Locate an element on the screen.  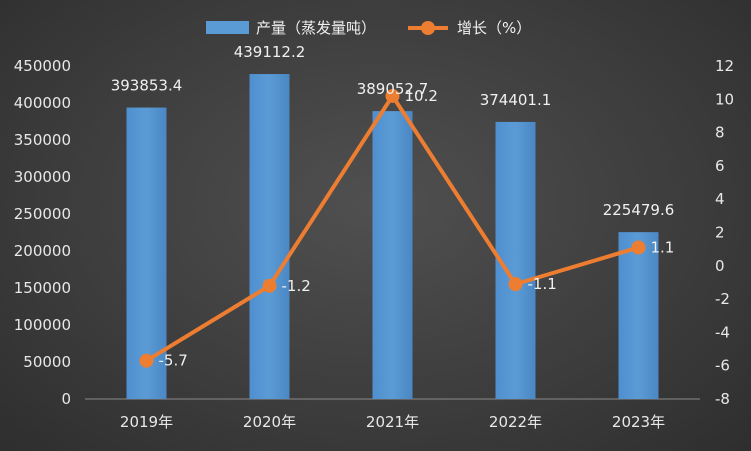
right-axis: -8 -6 -4 -2 0 2 4 6 8 10 12 is located at coordinates (724, 232).